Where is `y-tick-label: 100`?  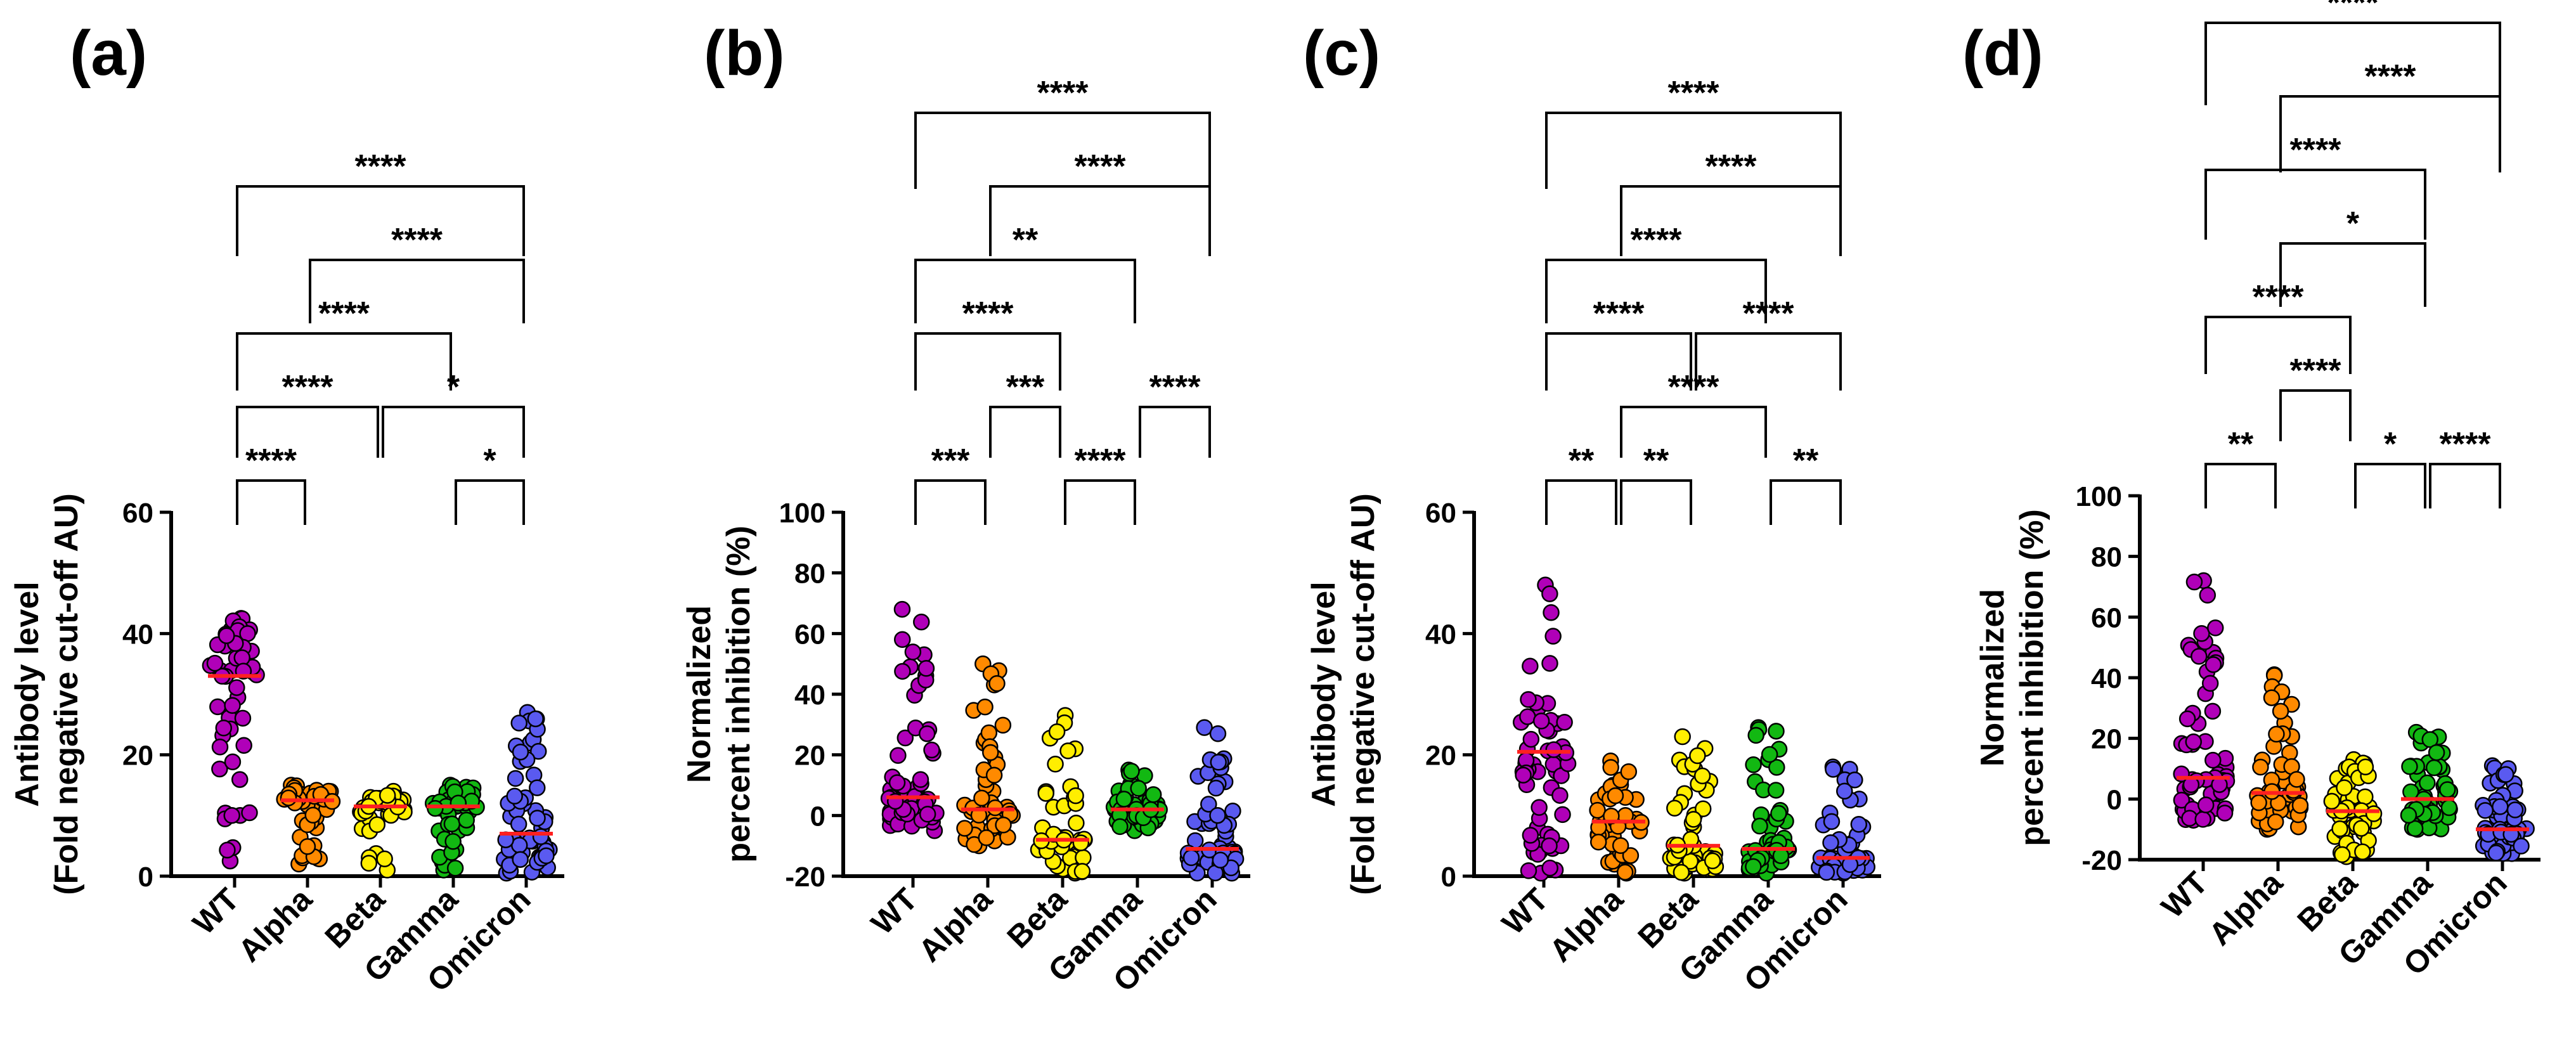
y-tick-label: 100 is located at coordinates (802, 514).